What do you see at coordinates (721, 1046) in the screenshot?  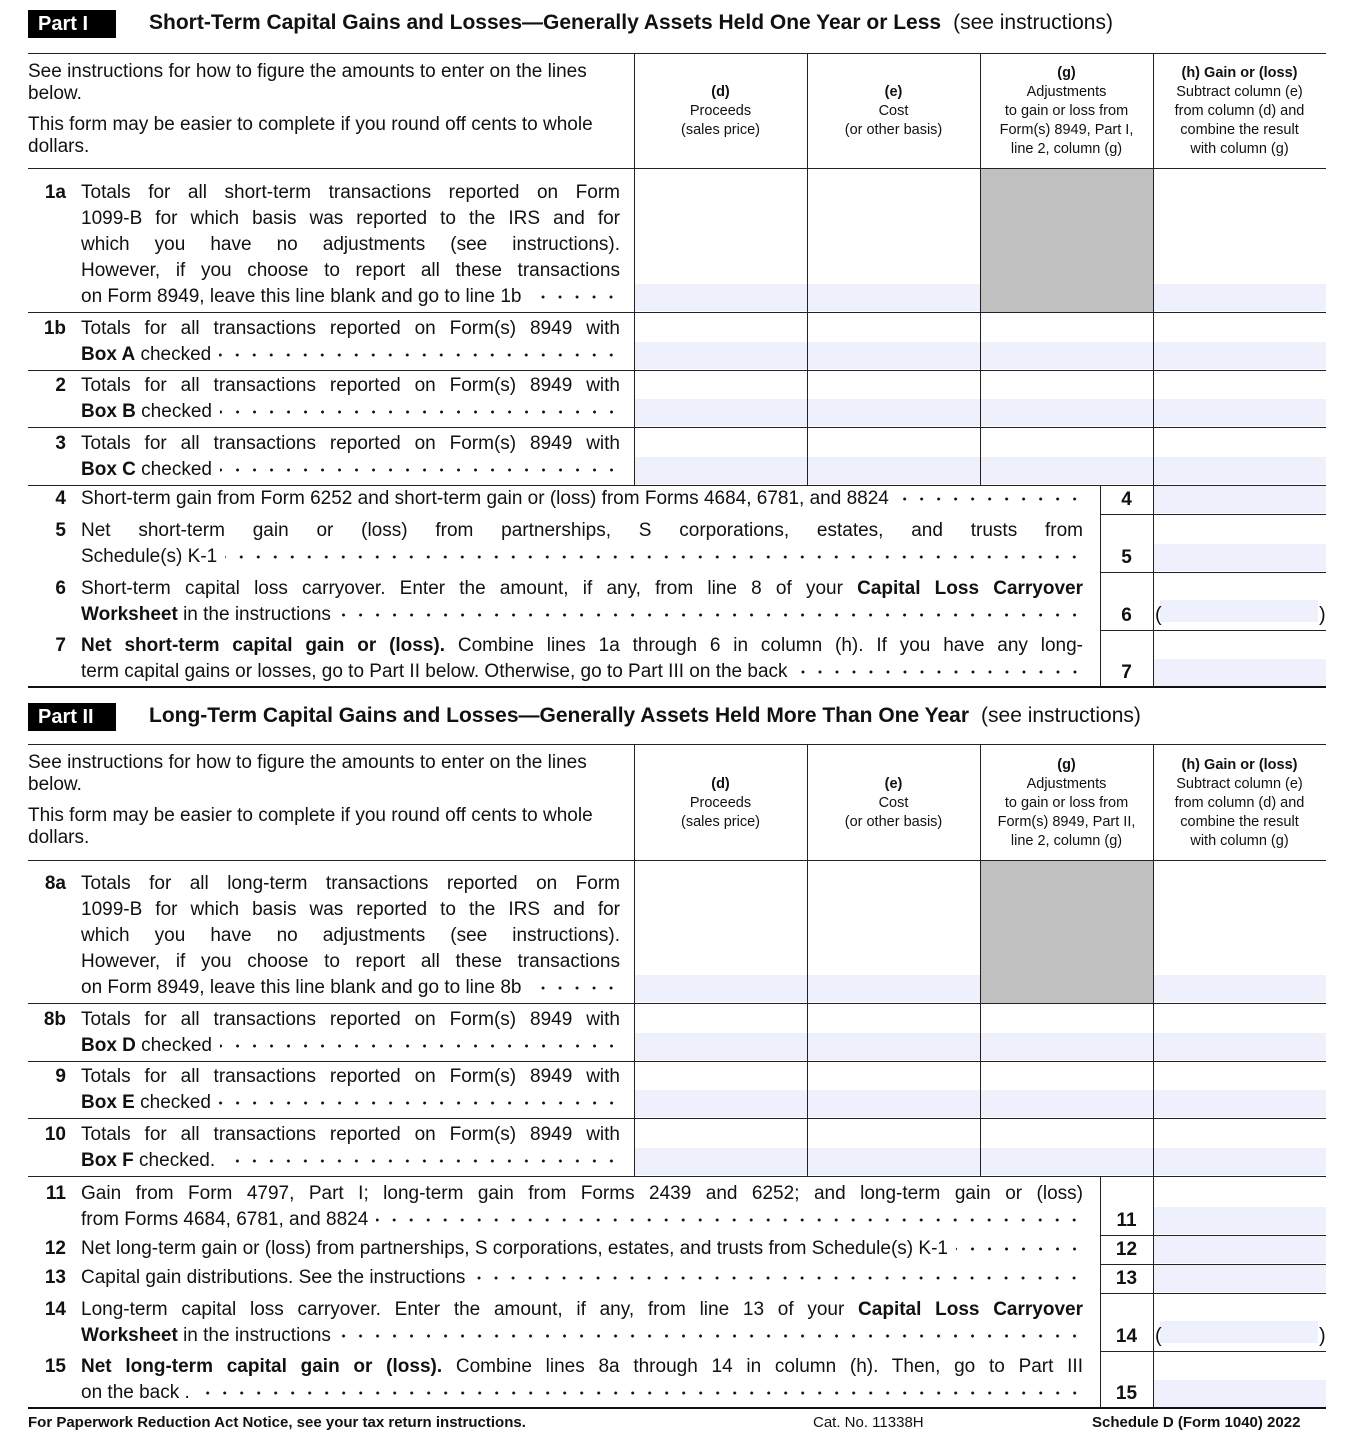 I see `line-8b-proceeds-input` at bounding box center [721, 1046].